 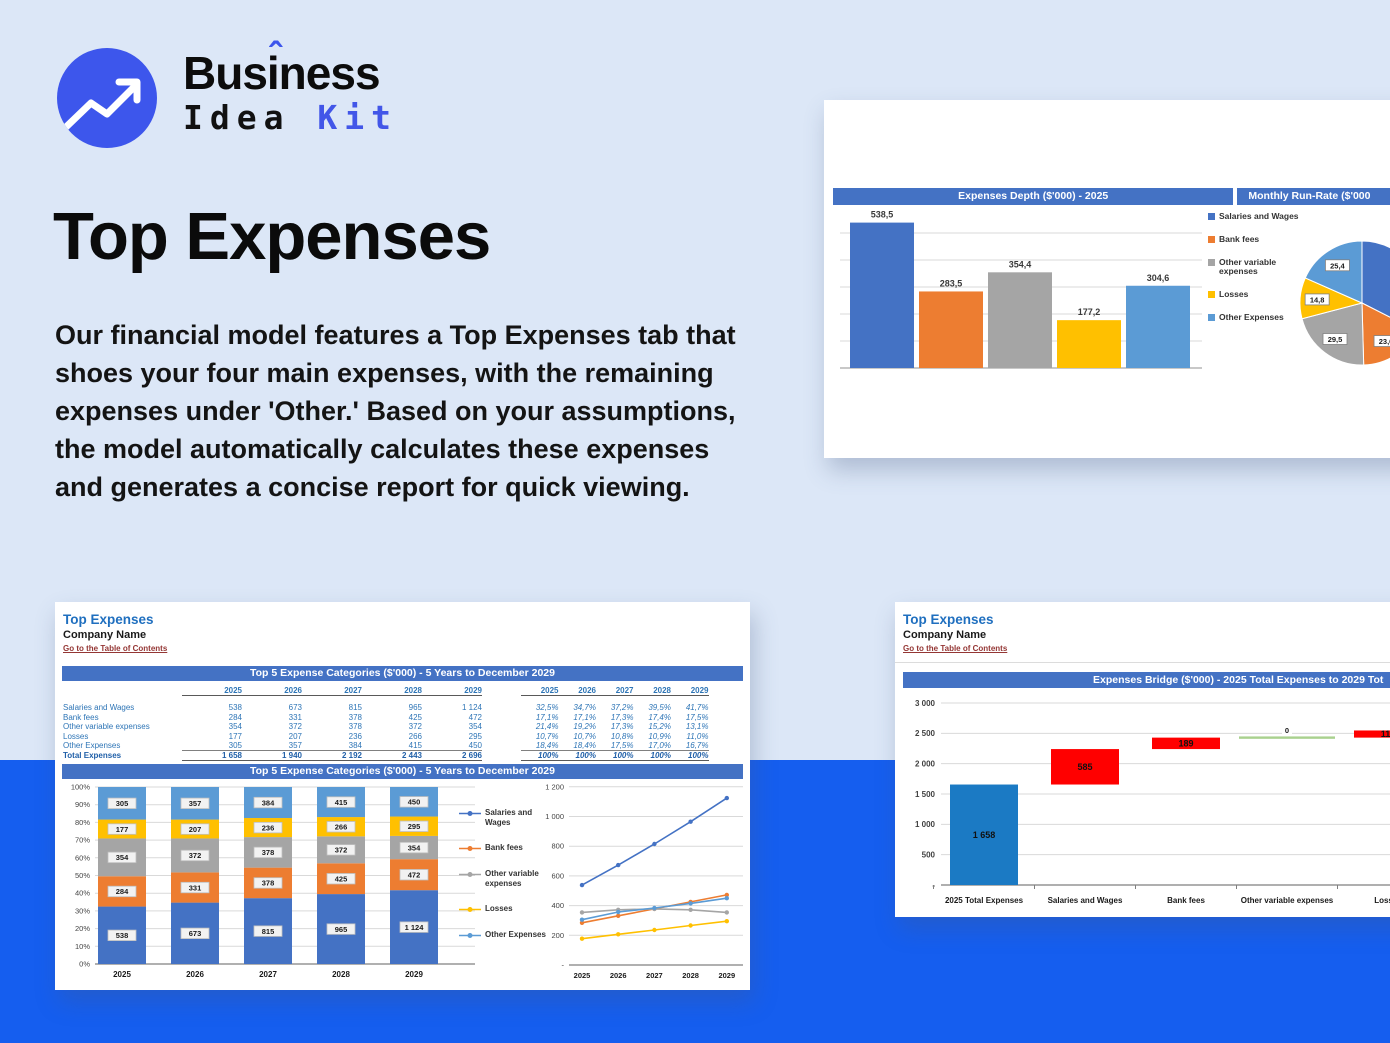 I want to click on table-cell: 965, so click(x=415, y=707).